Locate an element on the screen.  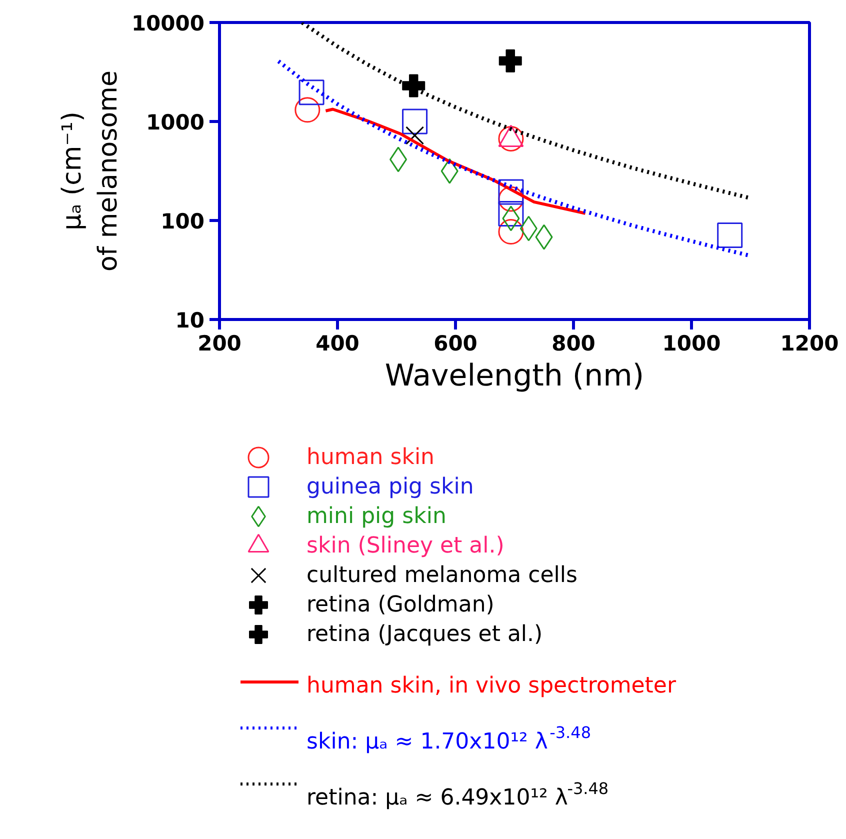
legend-label: retina (Jacques et al.) is located at coordinates (424, 634).